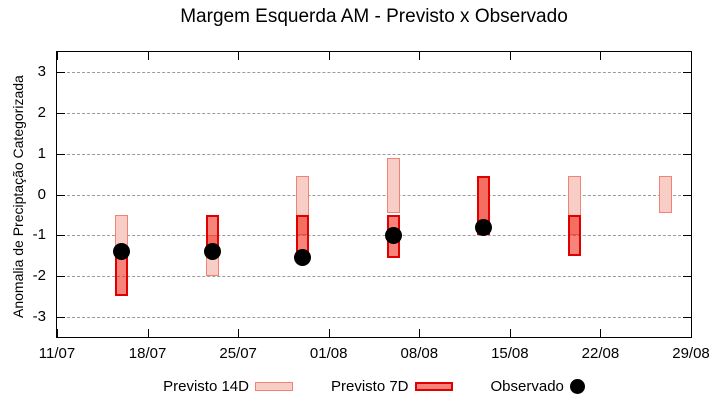  I want to click on legend-item-observado: Observado, so click(538, 386).